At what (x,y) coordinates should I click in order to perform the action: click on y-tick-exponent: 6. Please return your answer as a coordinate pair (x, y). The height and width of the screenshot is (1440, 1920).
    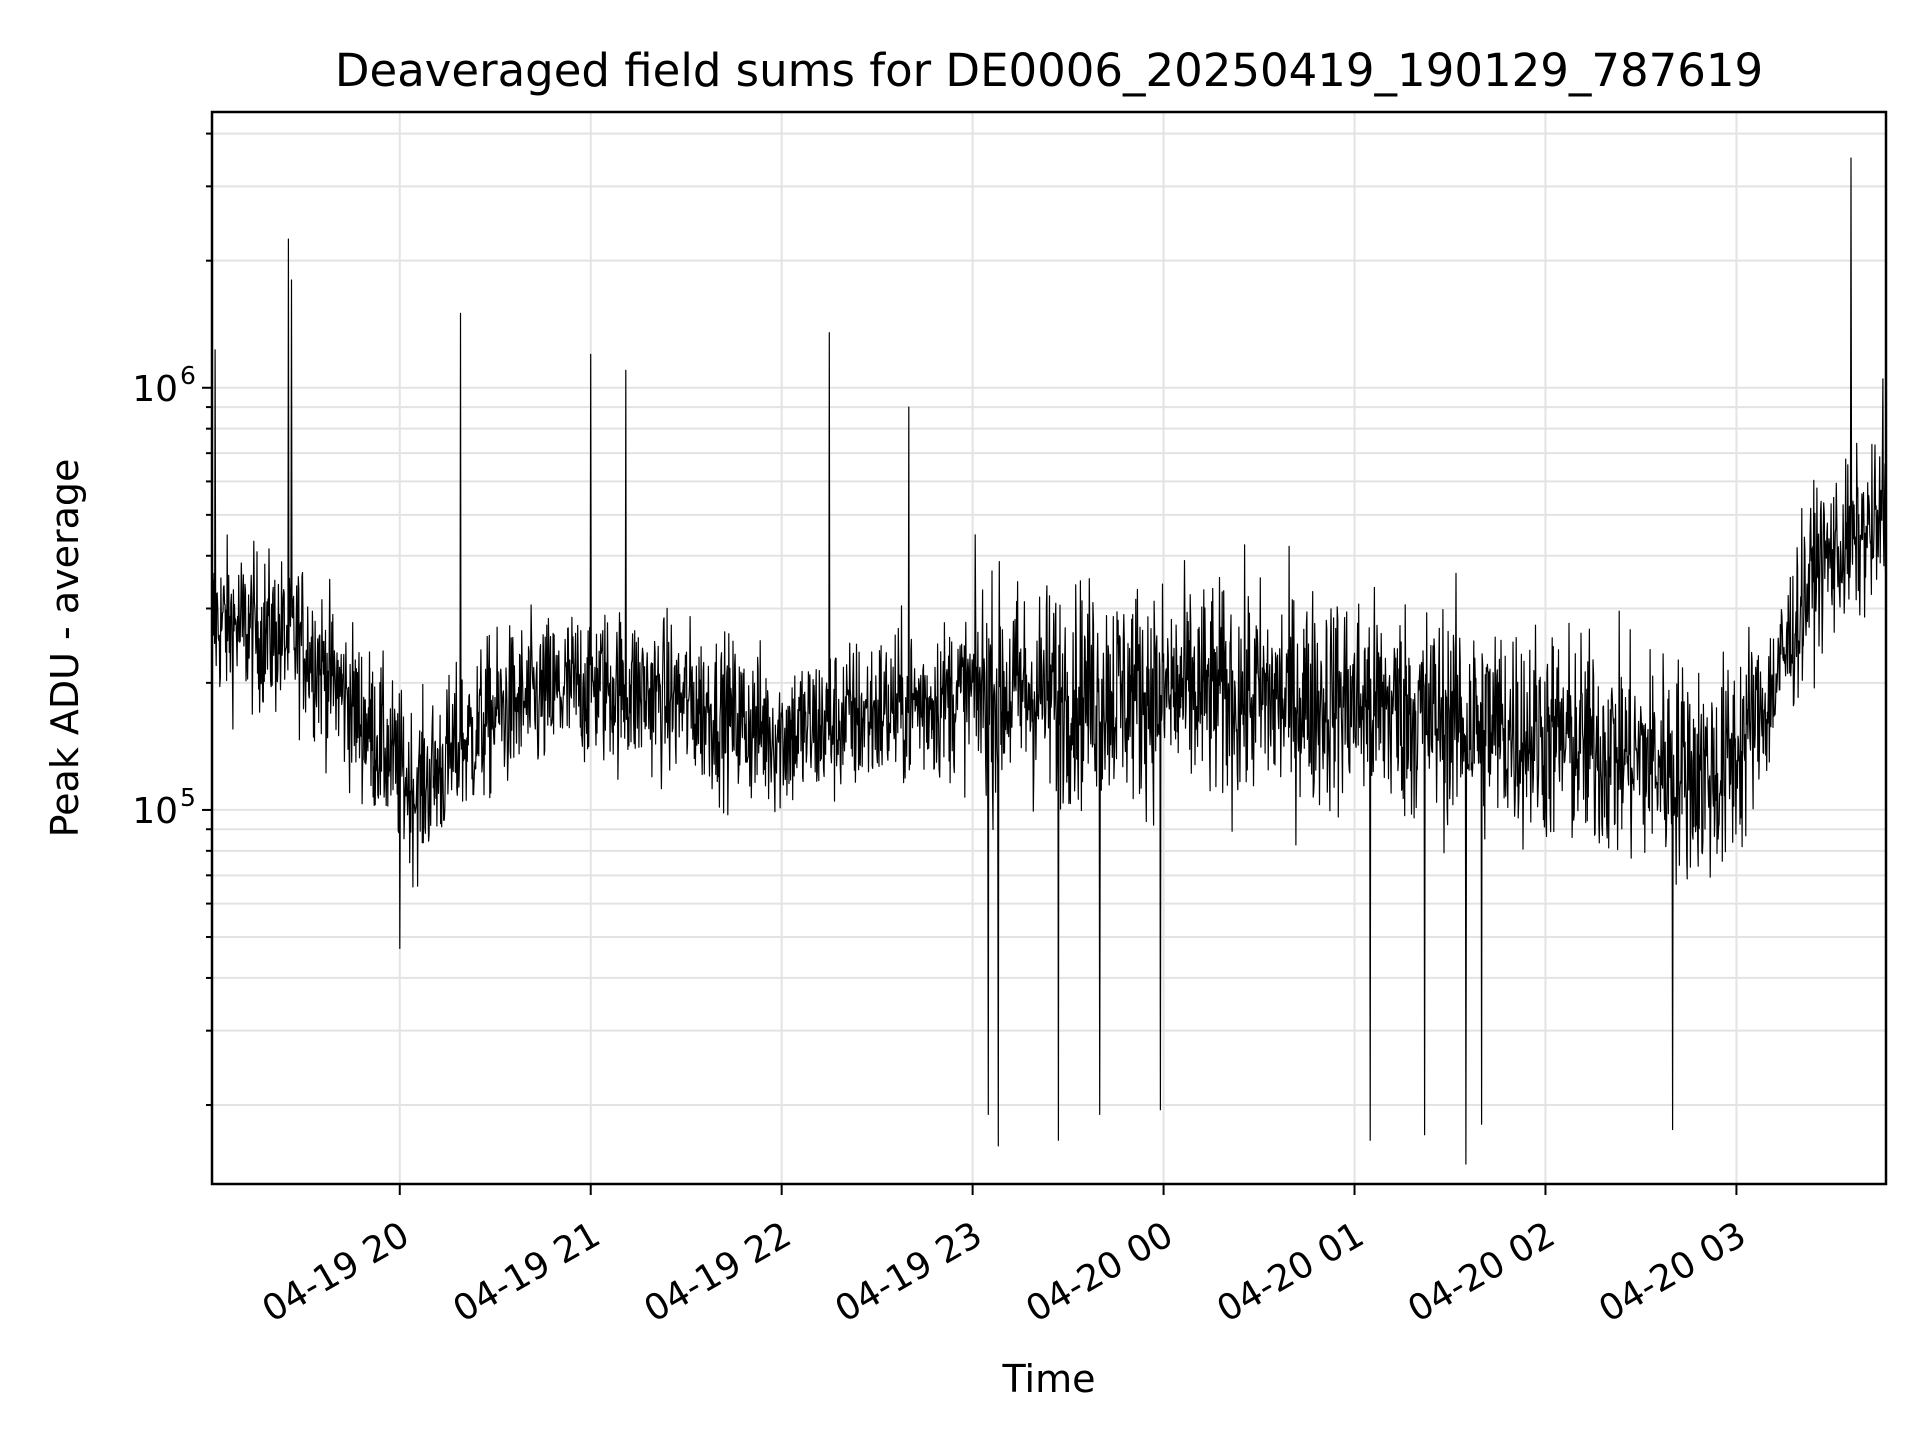
    Looking at the image, I should click on (188, 375).